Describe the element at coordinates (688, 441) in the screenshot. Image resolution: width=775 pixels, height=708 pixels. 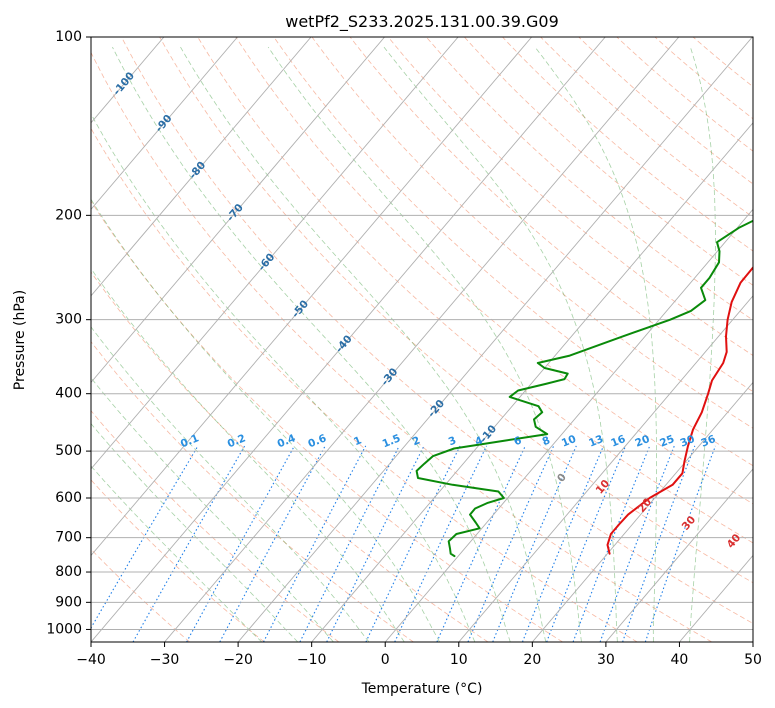
I see `mixing-ratio-label: 30` at that location.